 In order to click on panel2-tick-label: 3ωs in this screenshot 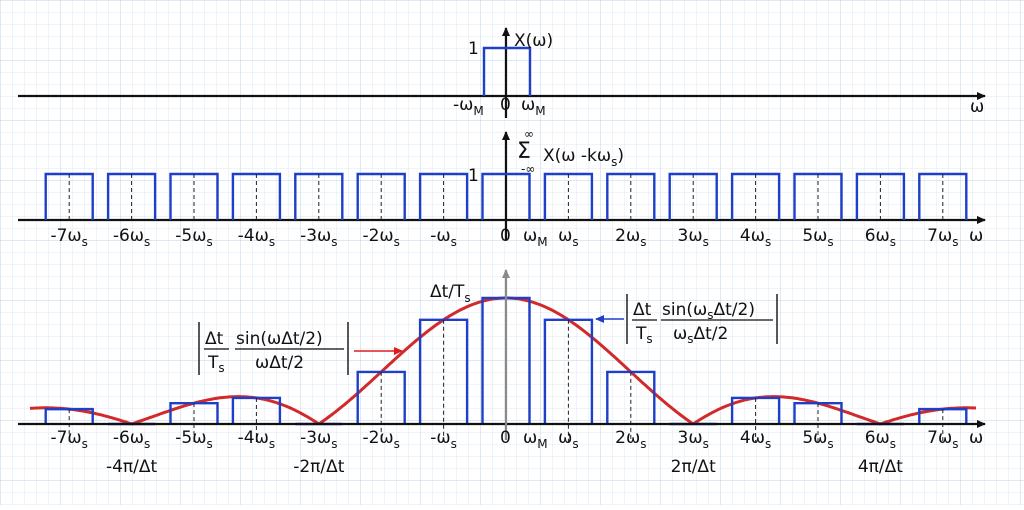, I will do `click(693, 237)`.